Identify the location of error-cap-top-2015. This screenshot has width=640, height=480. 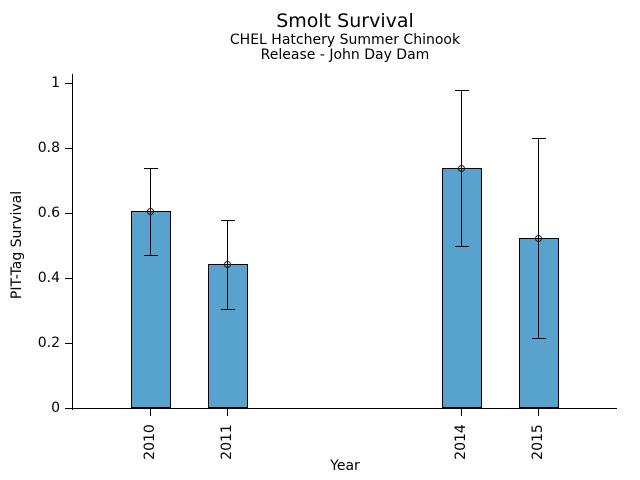
(539, 138).